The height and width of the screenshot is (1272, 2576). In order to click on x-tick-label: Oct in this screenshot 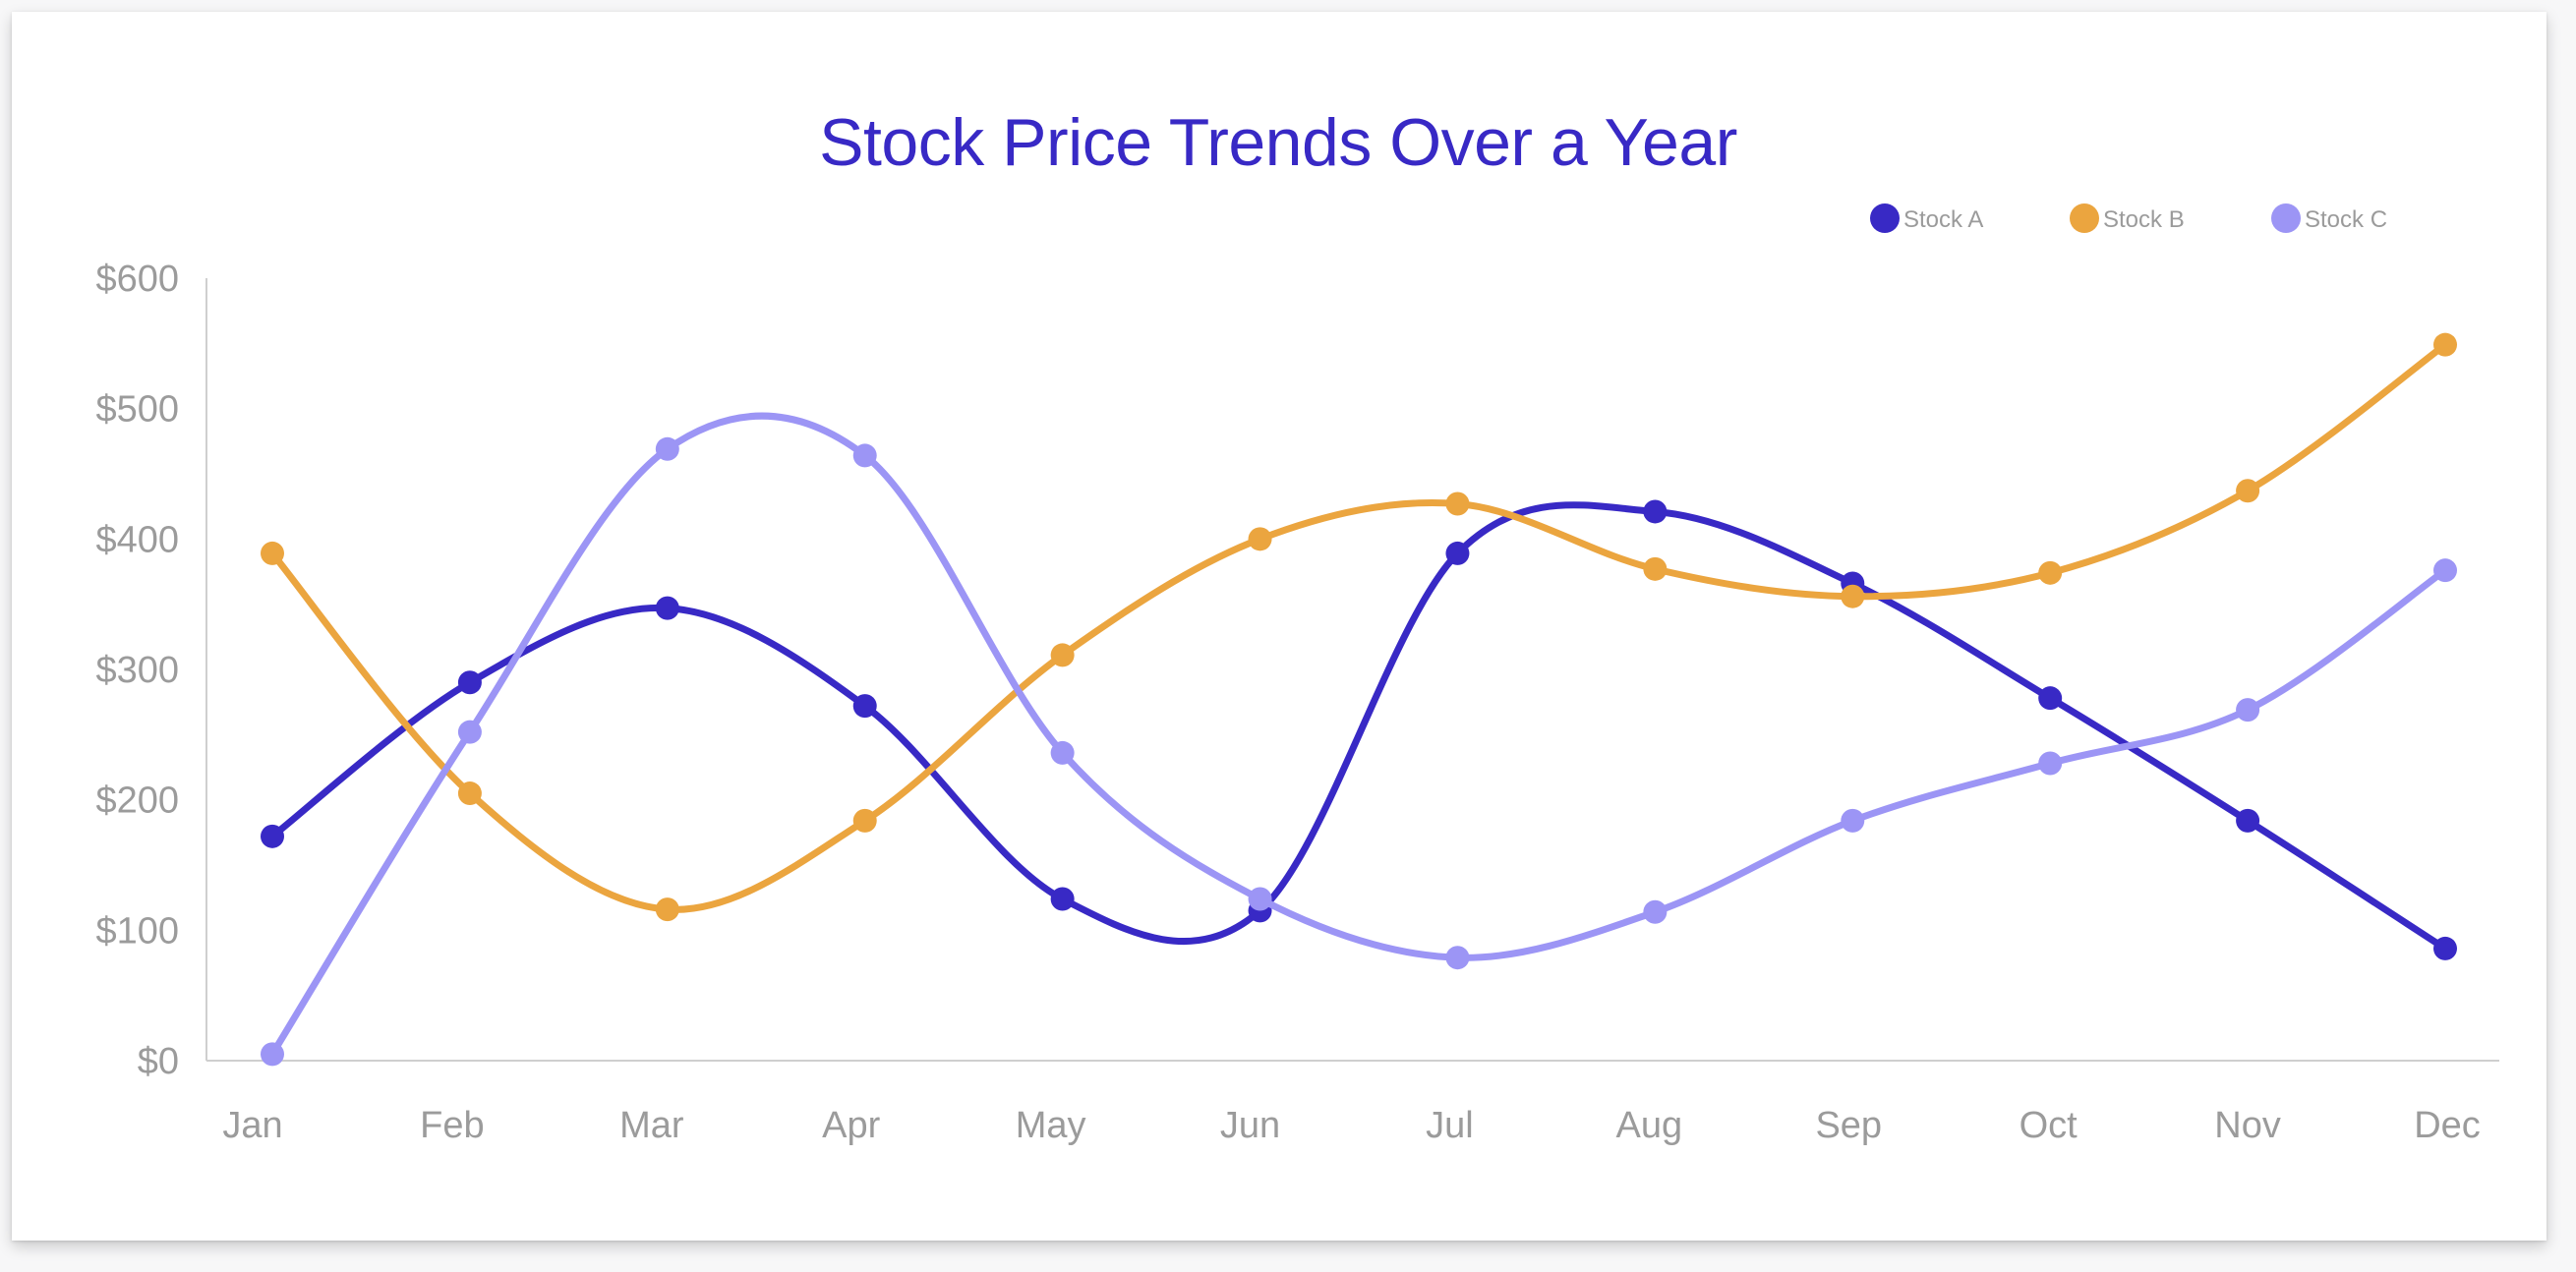, I will do `click(2049, 1125)`.